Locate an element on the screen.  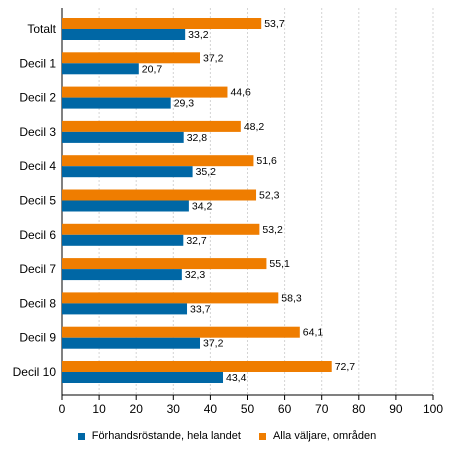
value-label: 20,7 is located at coordinates (152, 69).